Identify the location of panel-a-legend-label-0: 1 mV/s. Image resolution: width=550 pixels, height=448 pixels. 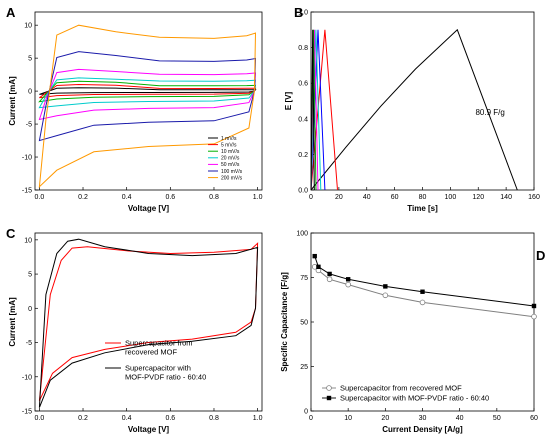
(229, 139).